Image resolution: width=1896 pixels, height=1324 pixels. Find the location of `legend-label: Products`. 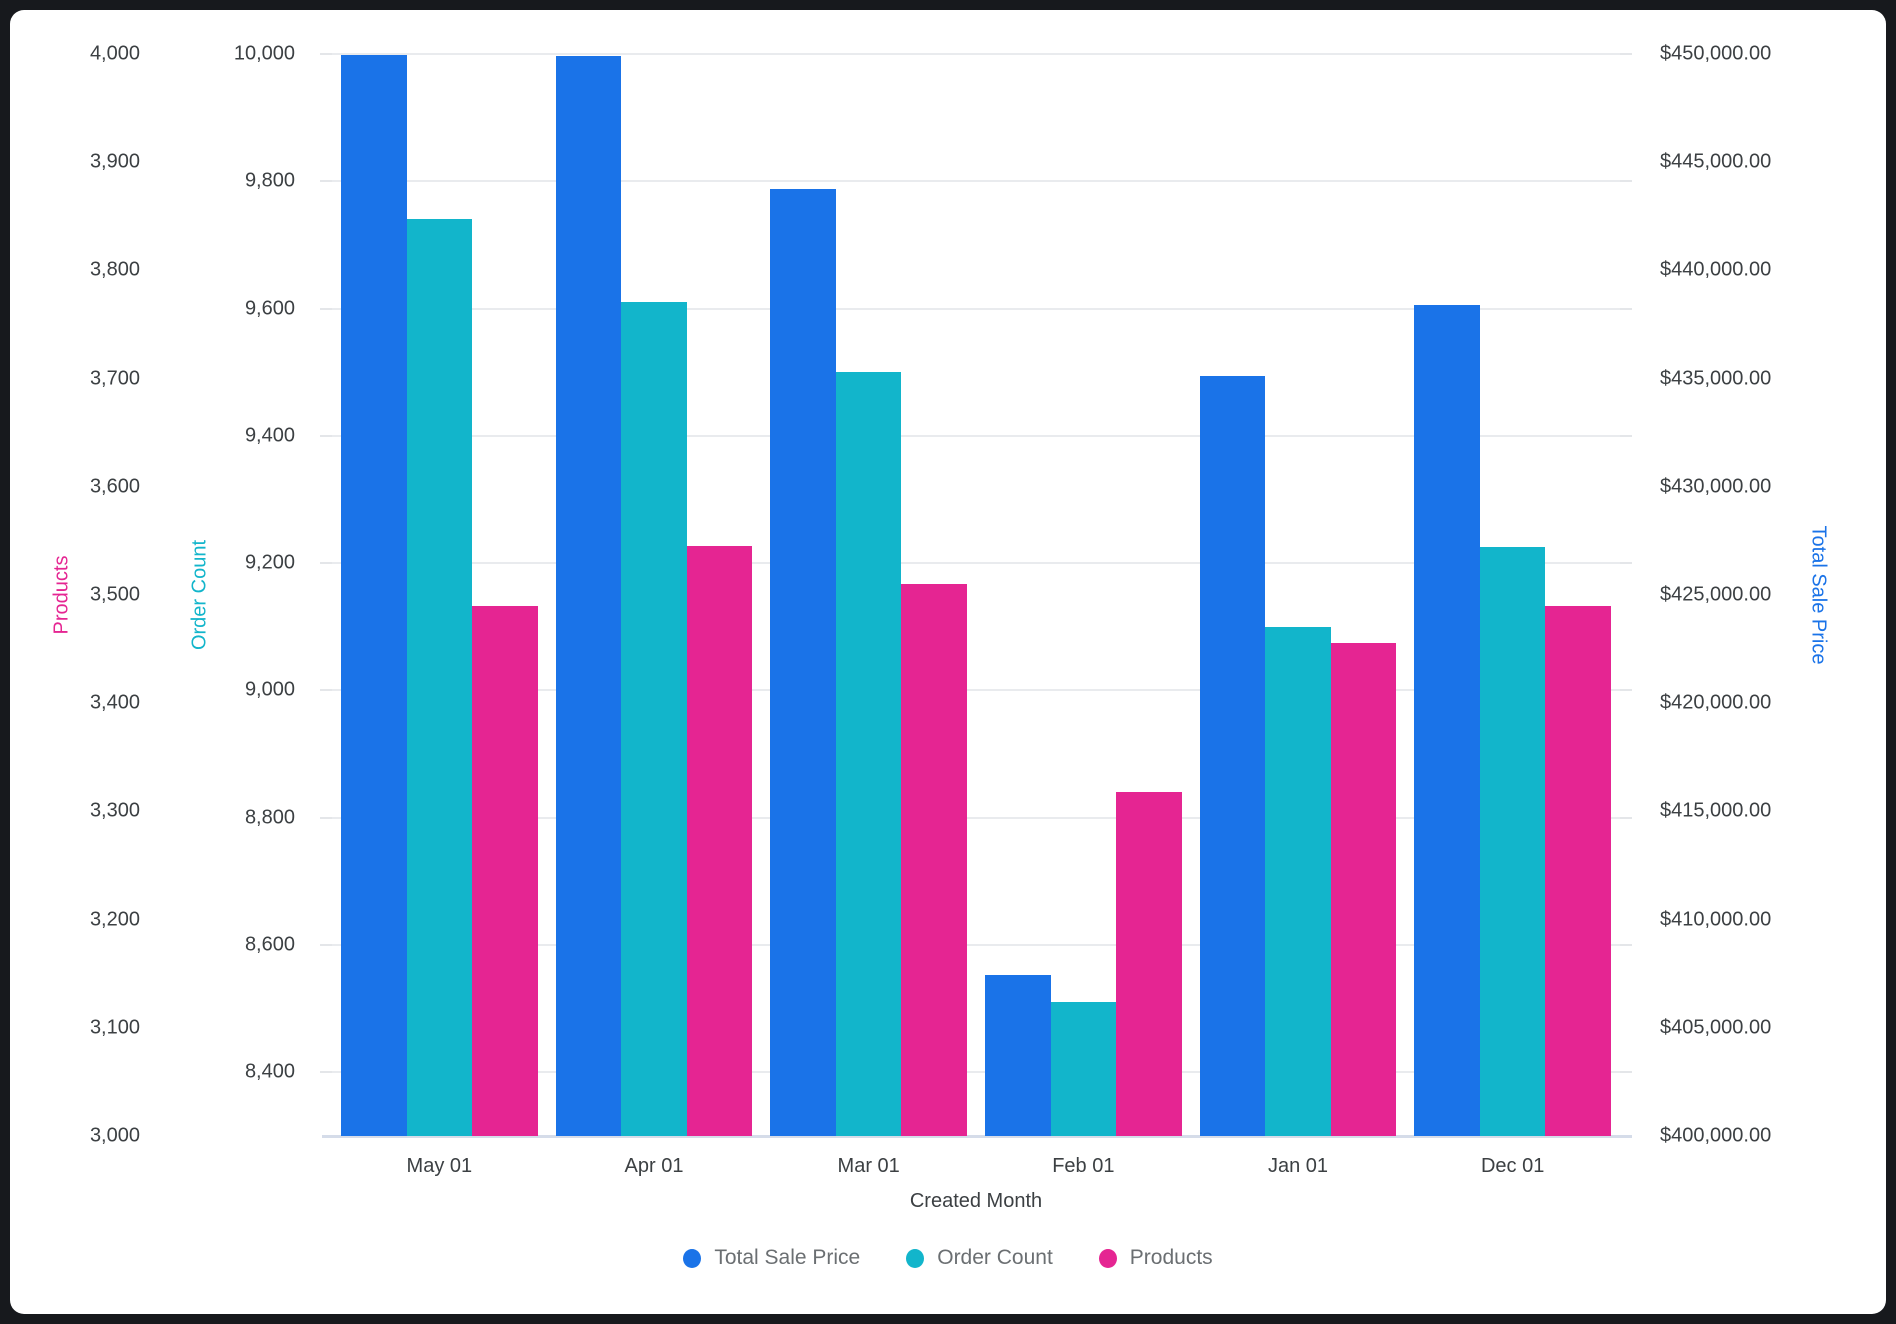

legend-label: Products is located at coordinates (1171, 1257).